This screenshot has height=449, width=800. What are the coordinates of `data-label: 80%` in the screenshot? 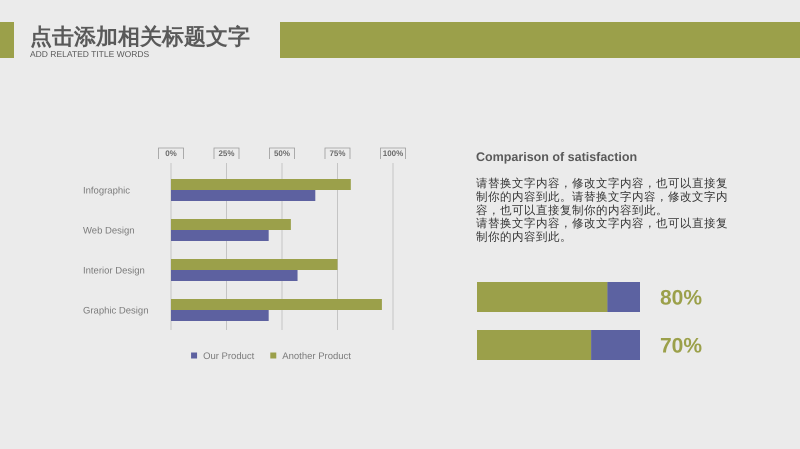 It's located at (681, 298).